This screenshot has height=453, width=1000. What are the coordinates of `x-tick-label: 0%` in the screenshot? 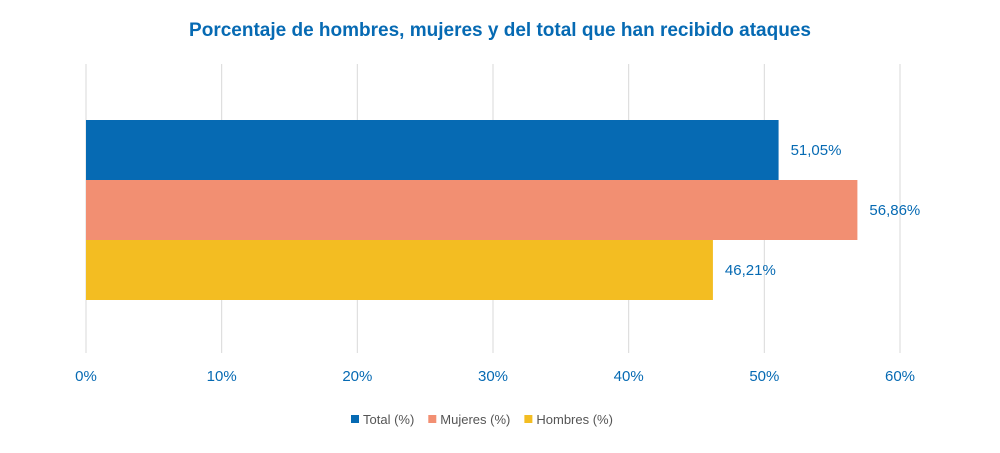 It's located at (86, 376).